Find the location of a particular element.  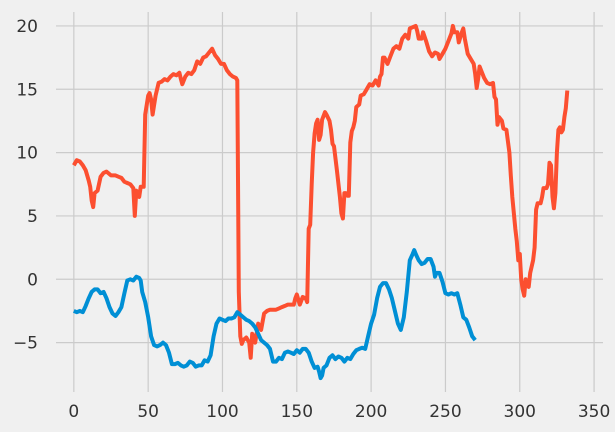

y-tick-label: 20 is located at coordinates (27, 27).